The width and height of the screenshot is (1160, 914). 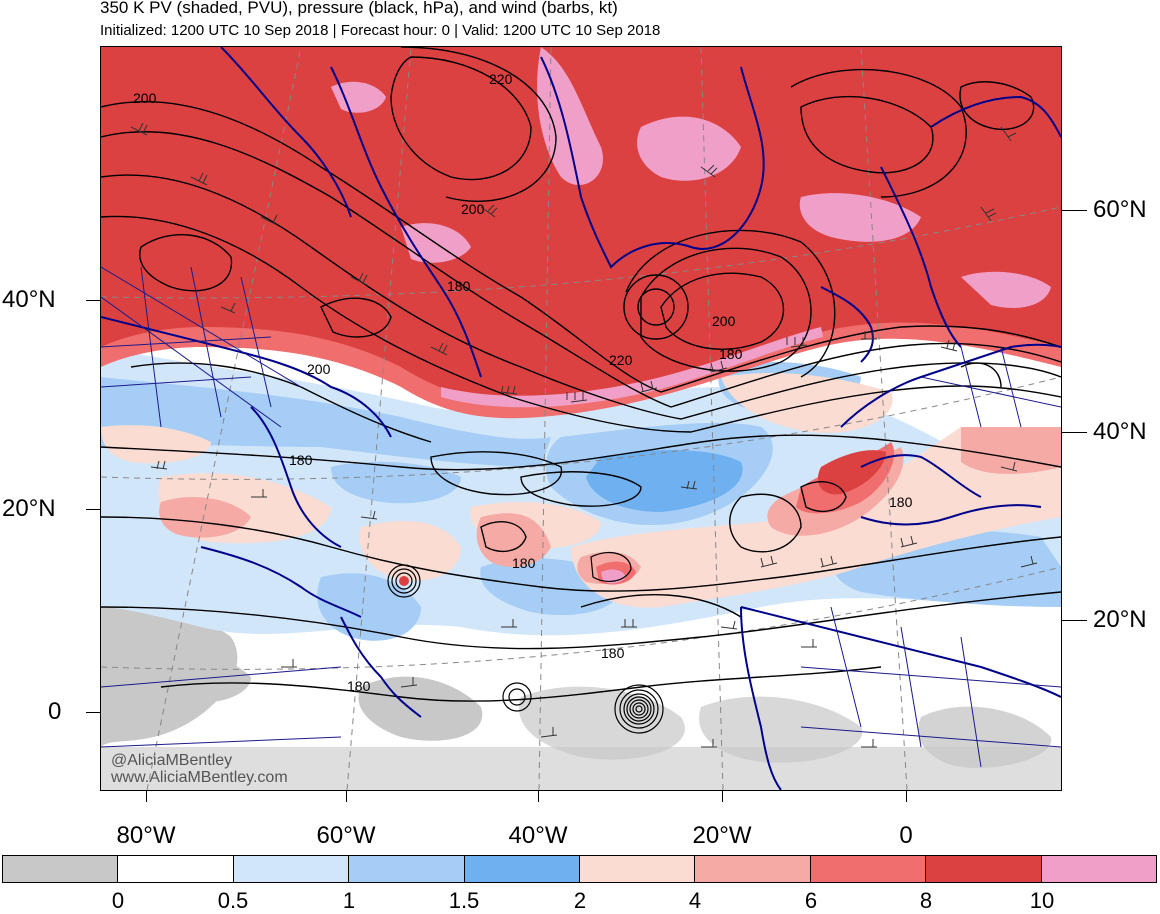 What do you see at coordinates (1042, 900) in the screenshot?
I see `colorbar-label: 10` at bounding box center [1042, 900].